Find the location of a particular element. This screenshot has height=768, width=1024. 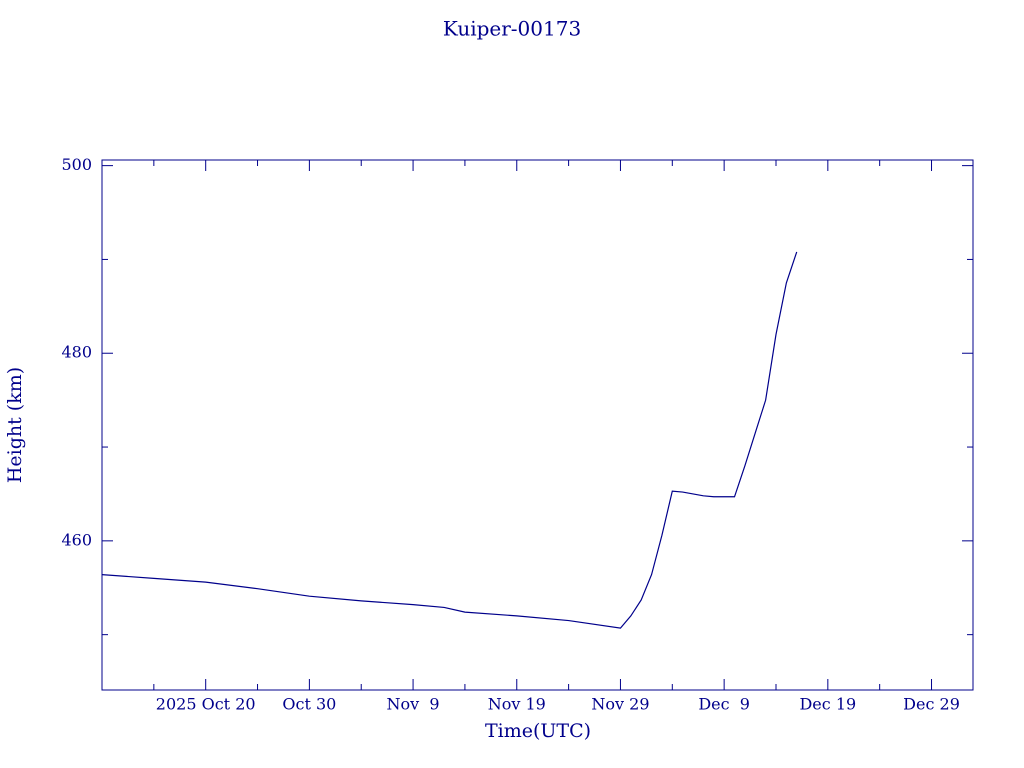

x-tick-label: Nov 19 is located at coordinates (517, 704).